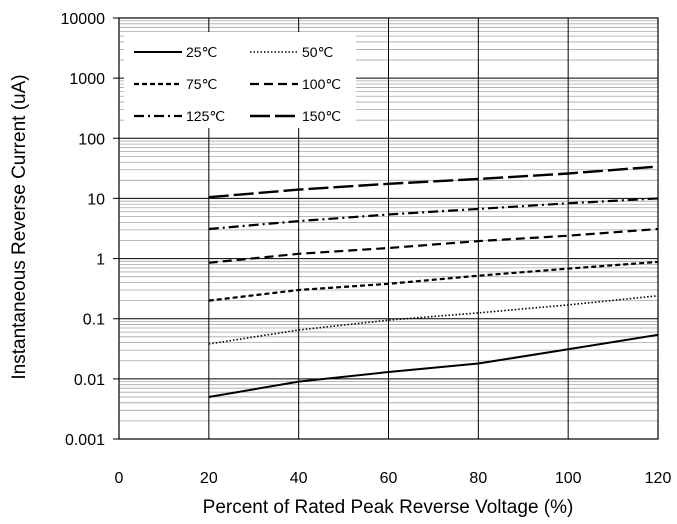 This screenshot has width=677, height=524. What do you see at coordinates (209, 478) in the screenshot?
I see `x-tick-label: 20` at bounding box center [209, 478].